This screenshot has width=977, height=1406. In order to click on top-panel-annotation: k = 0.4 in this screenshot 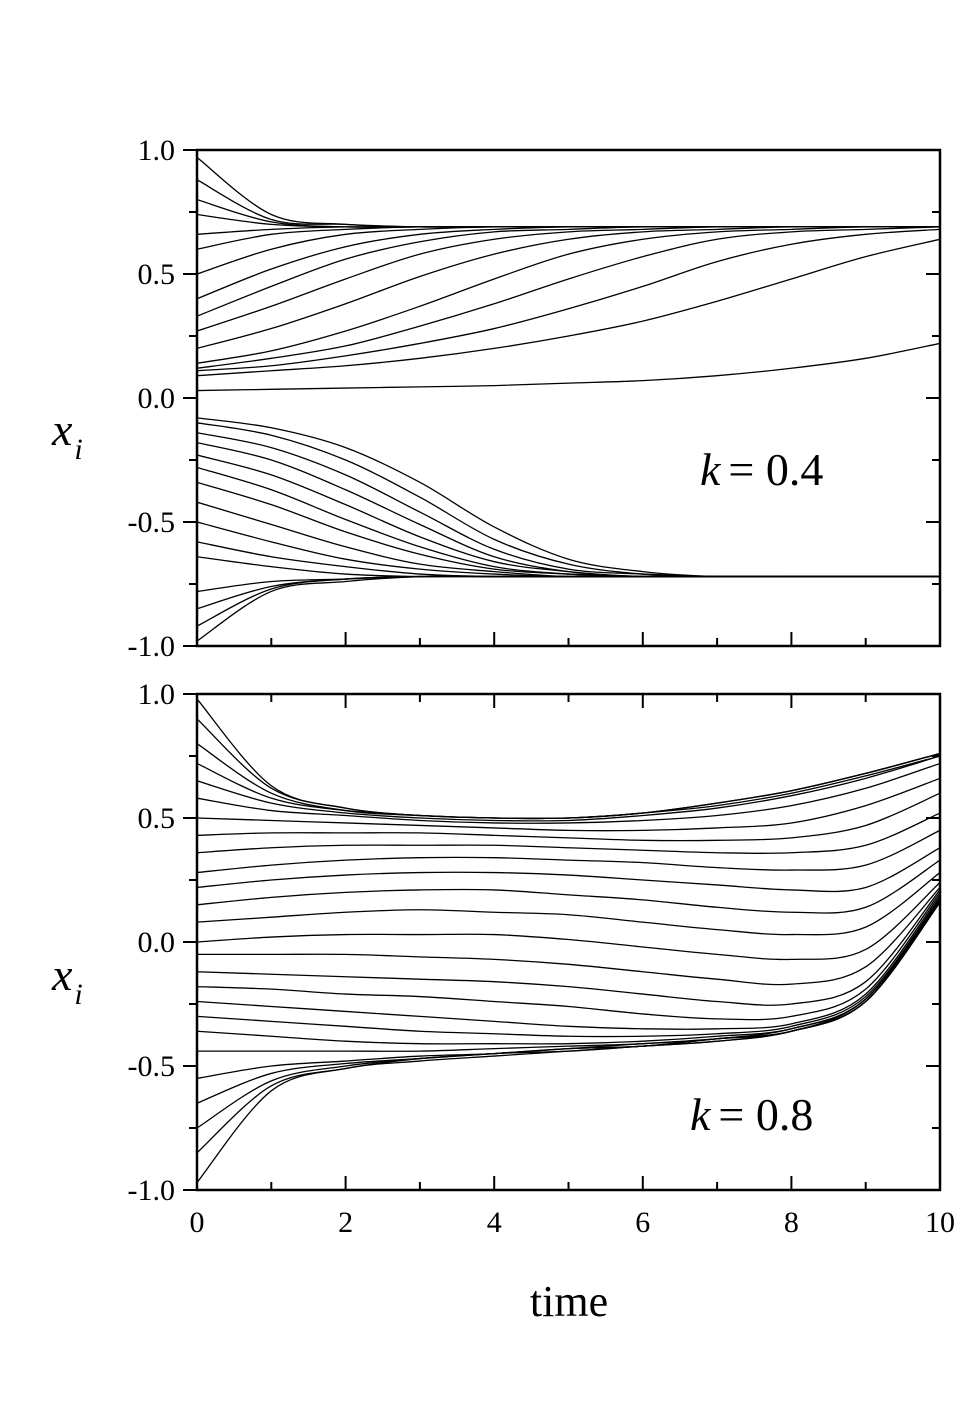, I will do `click(761, 469)`.